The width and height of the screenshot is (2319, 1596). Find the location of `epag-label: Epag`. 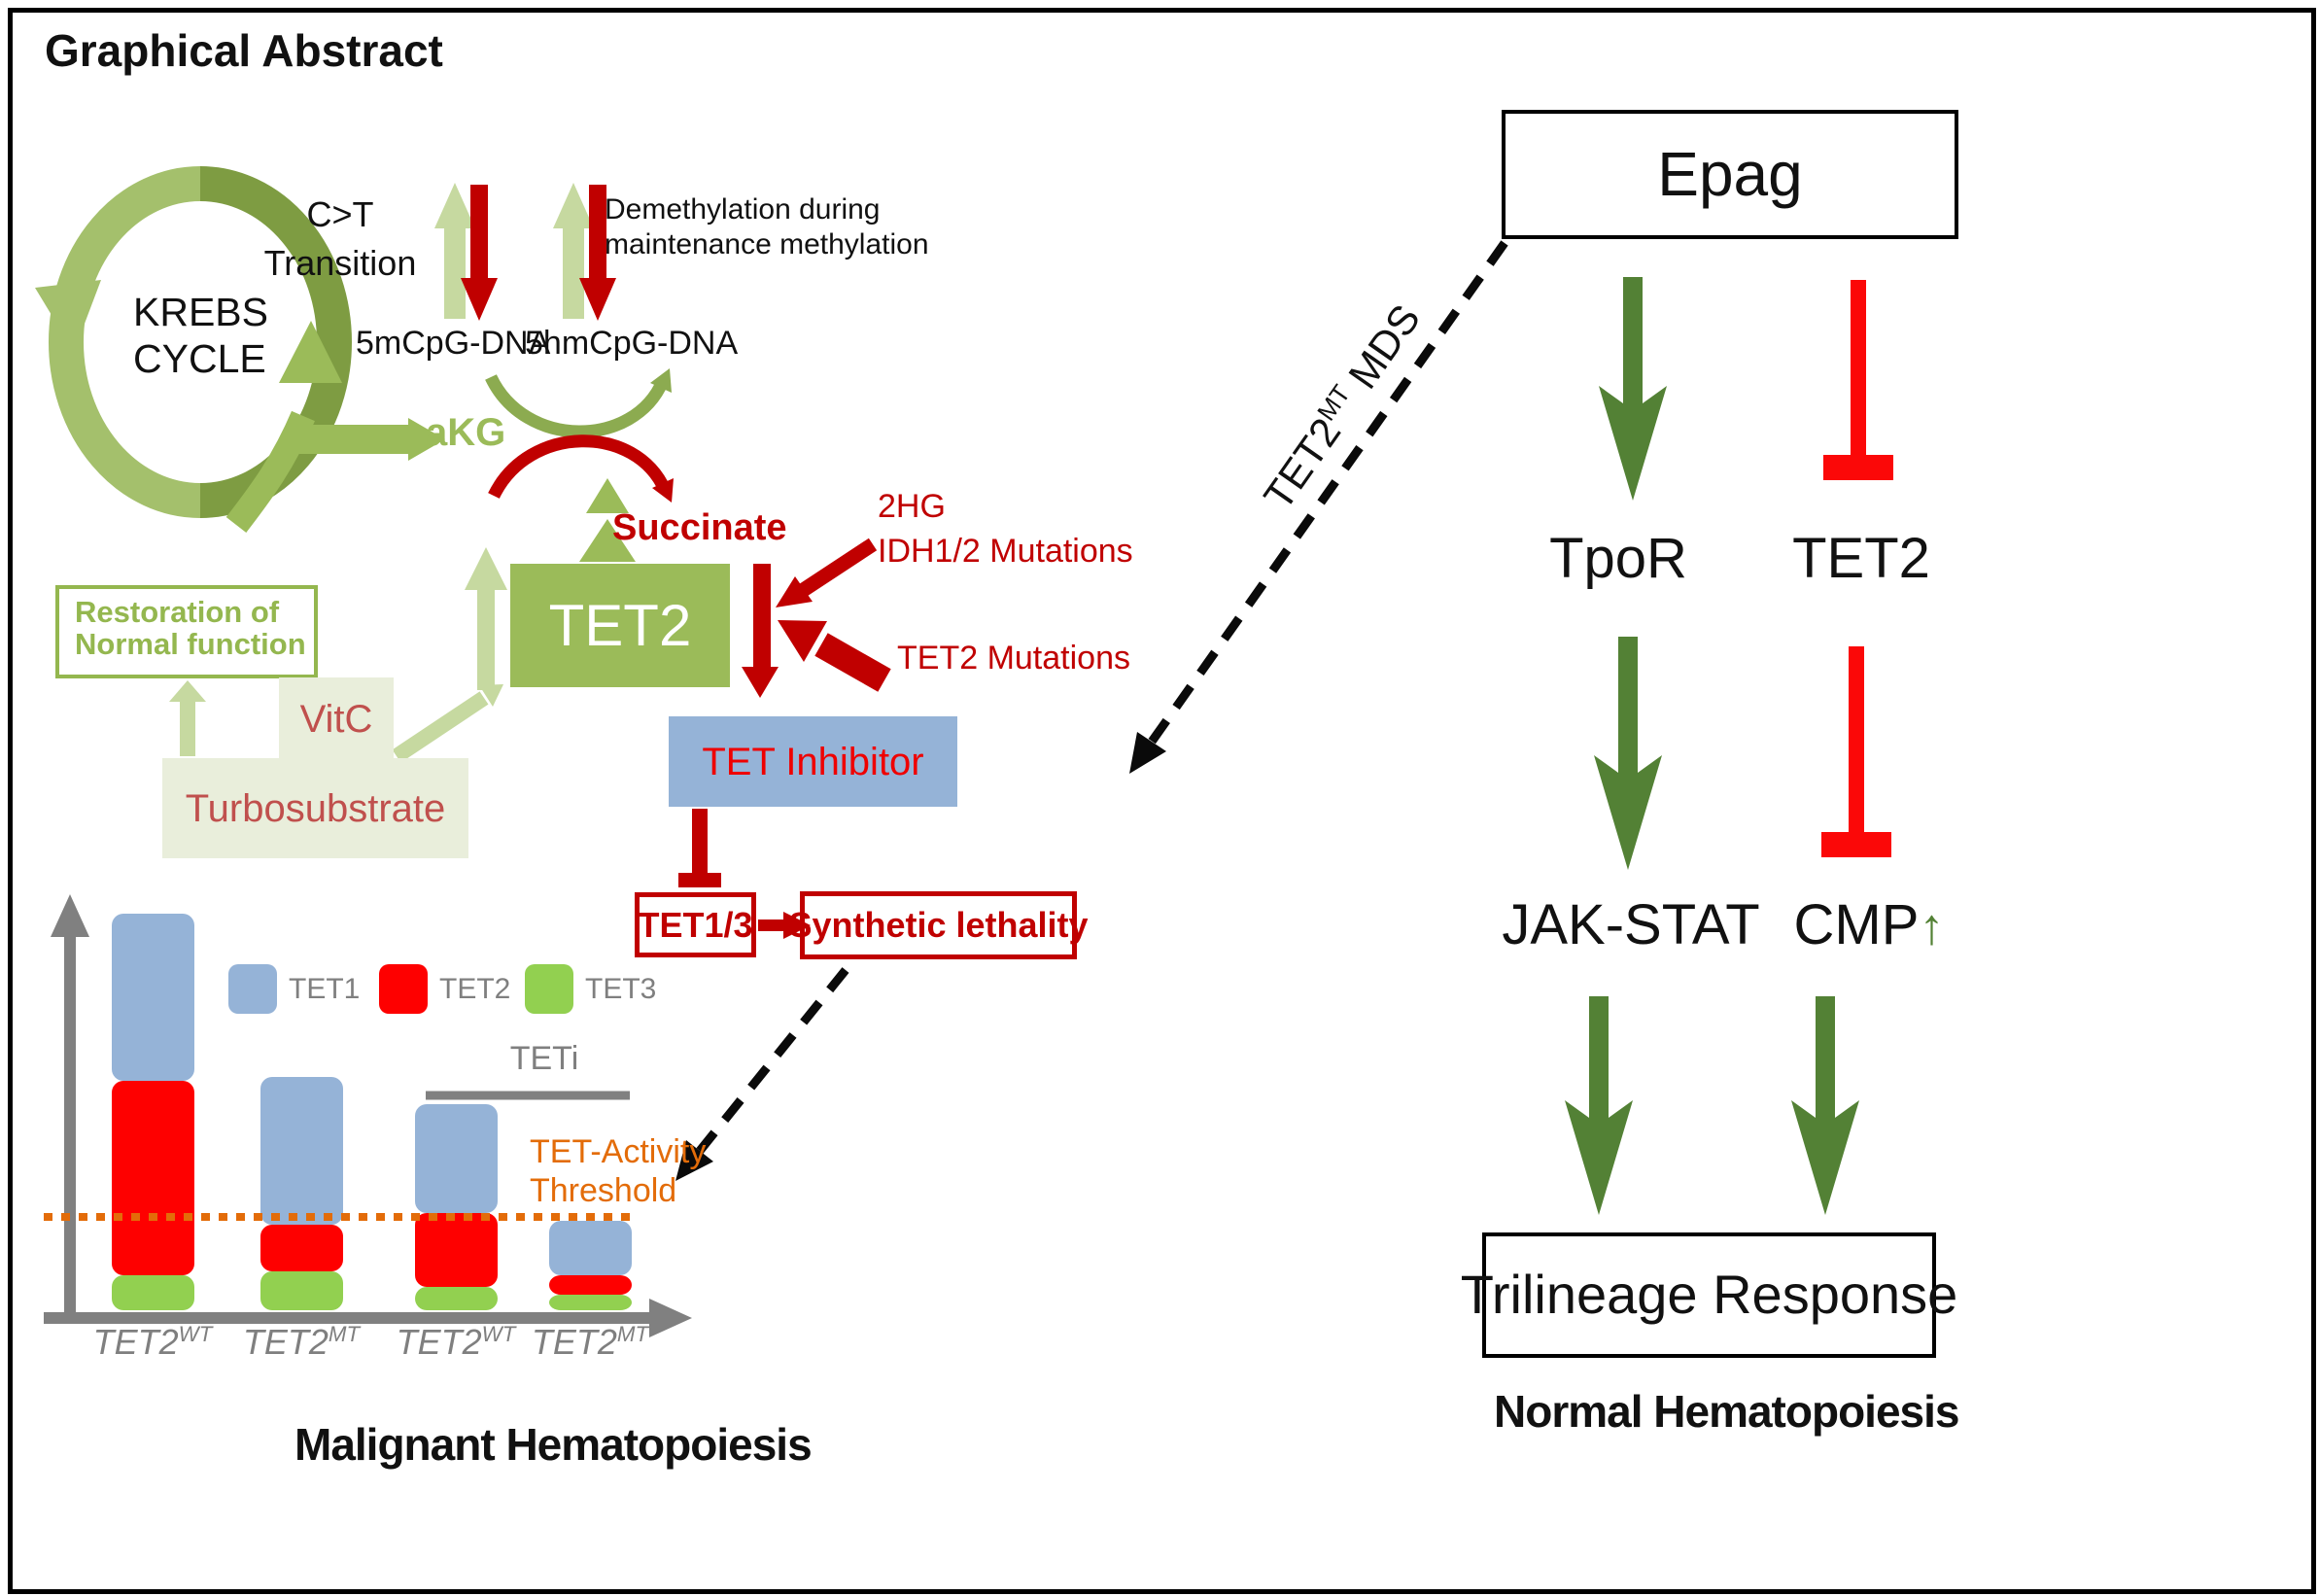

epag-label: Epag is located at coordinates (1730, 173).